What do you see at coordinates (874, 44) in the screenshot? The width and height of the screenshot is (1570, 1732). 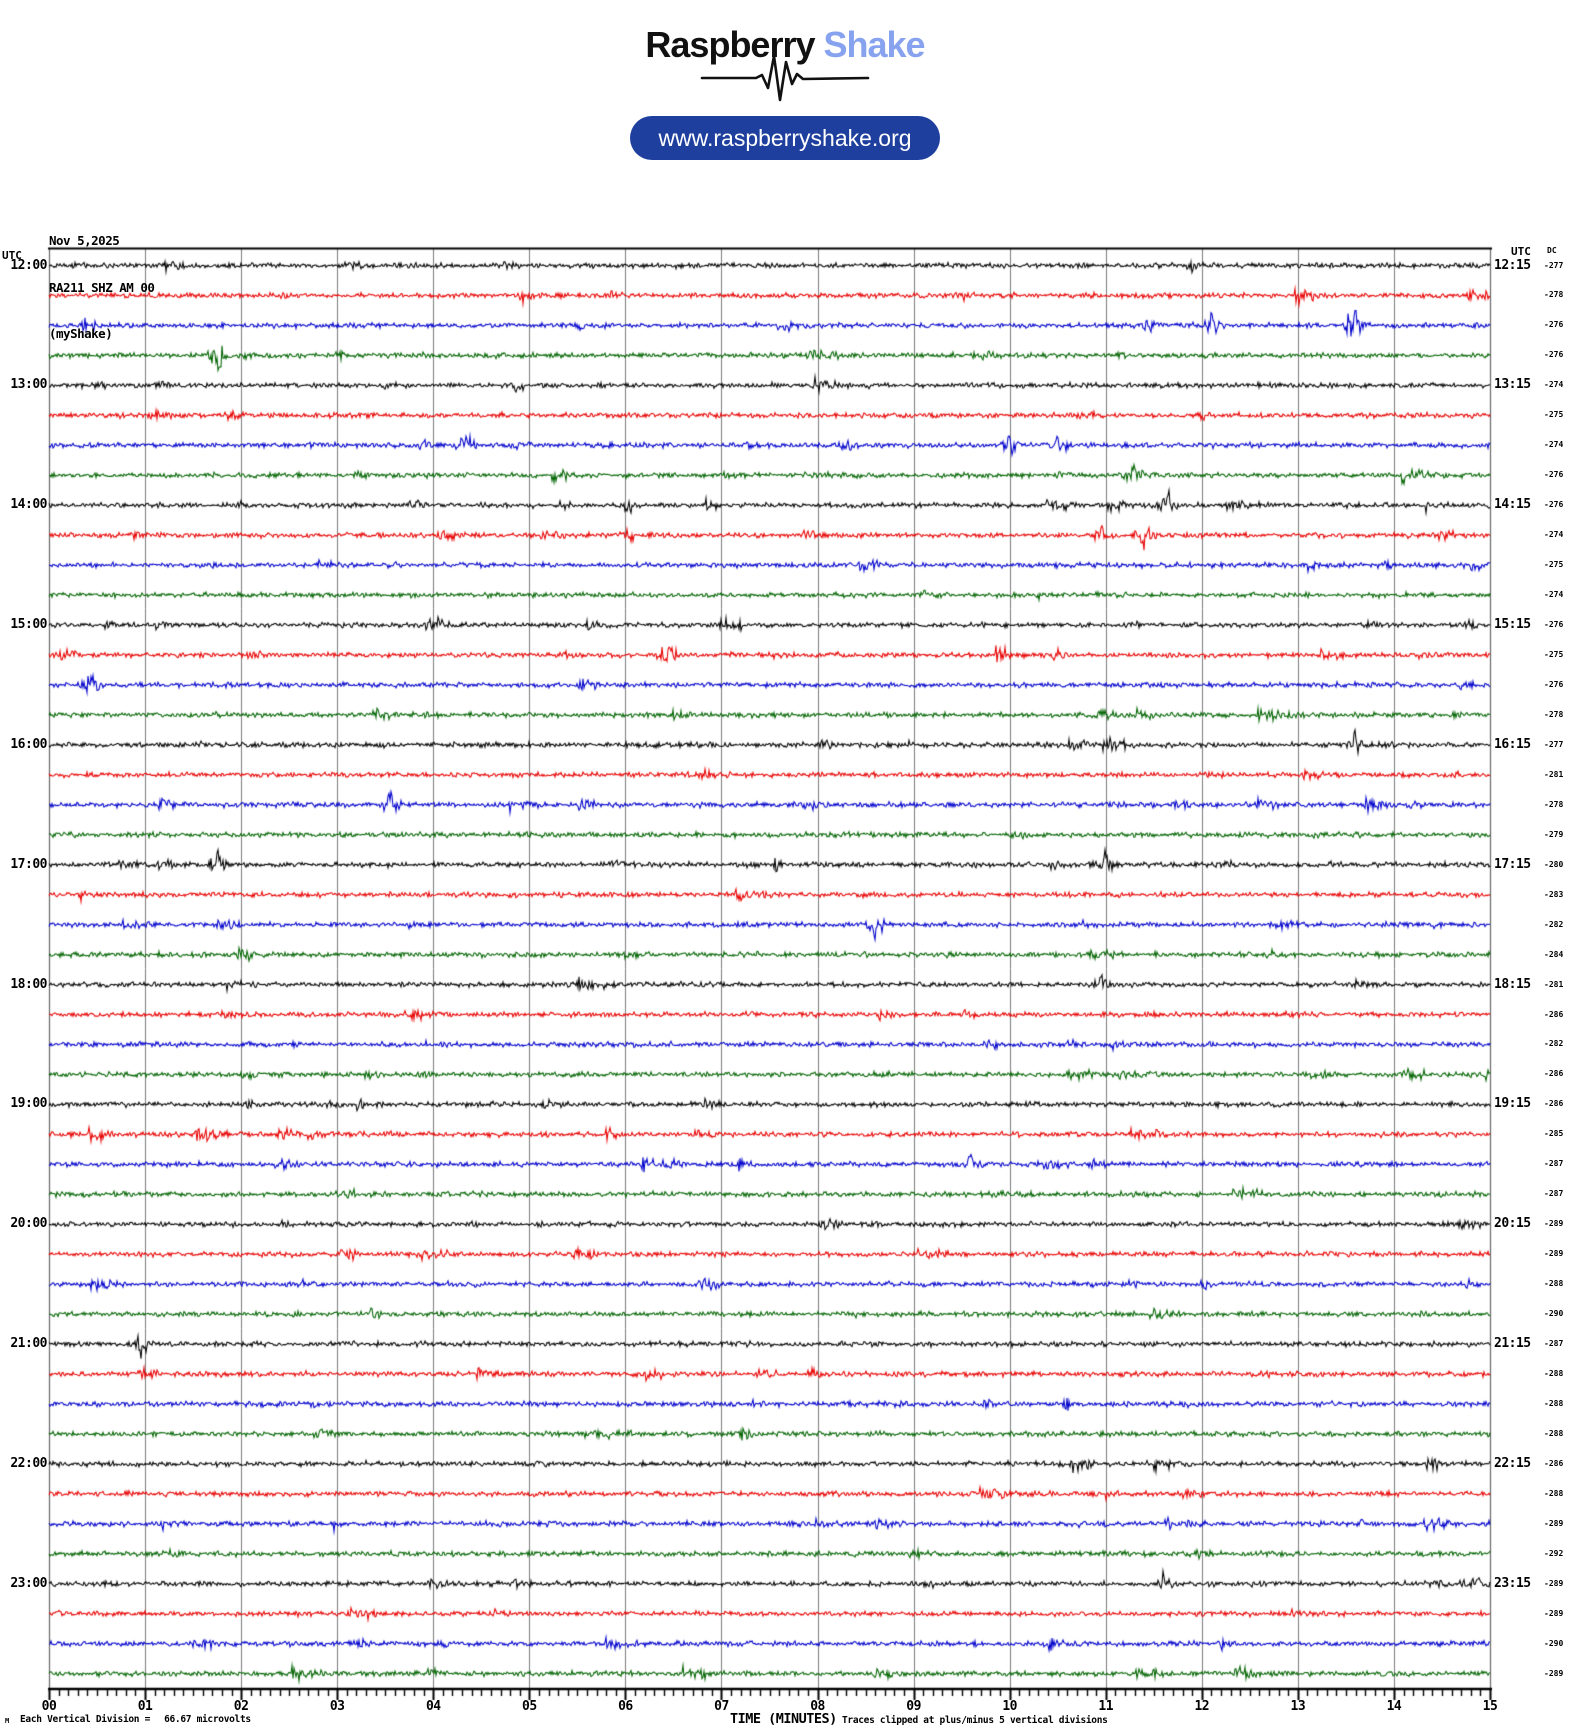 I see `logo-text-shake: Shake` at bounding box center [874, 44].